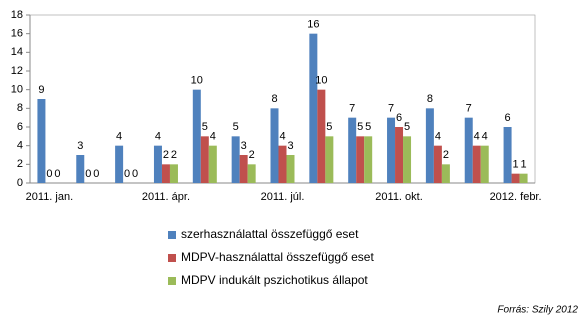 This screenshot has height=321, width=584. I want to click on y-tick-label: 14, so click(17, 52).